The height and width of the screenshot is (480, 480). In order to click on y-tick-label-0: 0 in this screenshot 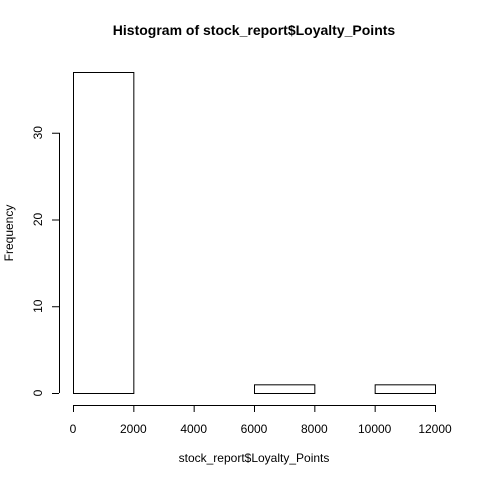, I will do `click(38, 392)`.